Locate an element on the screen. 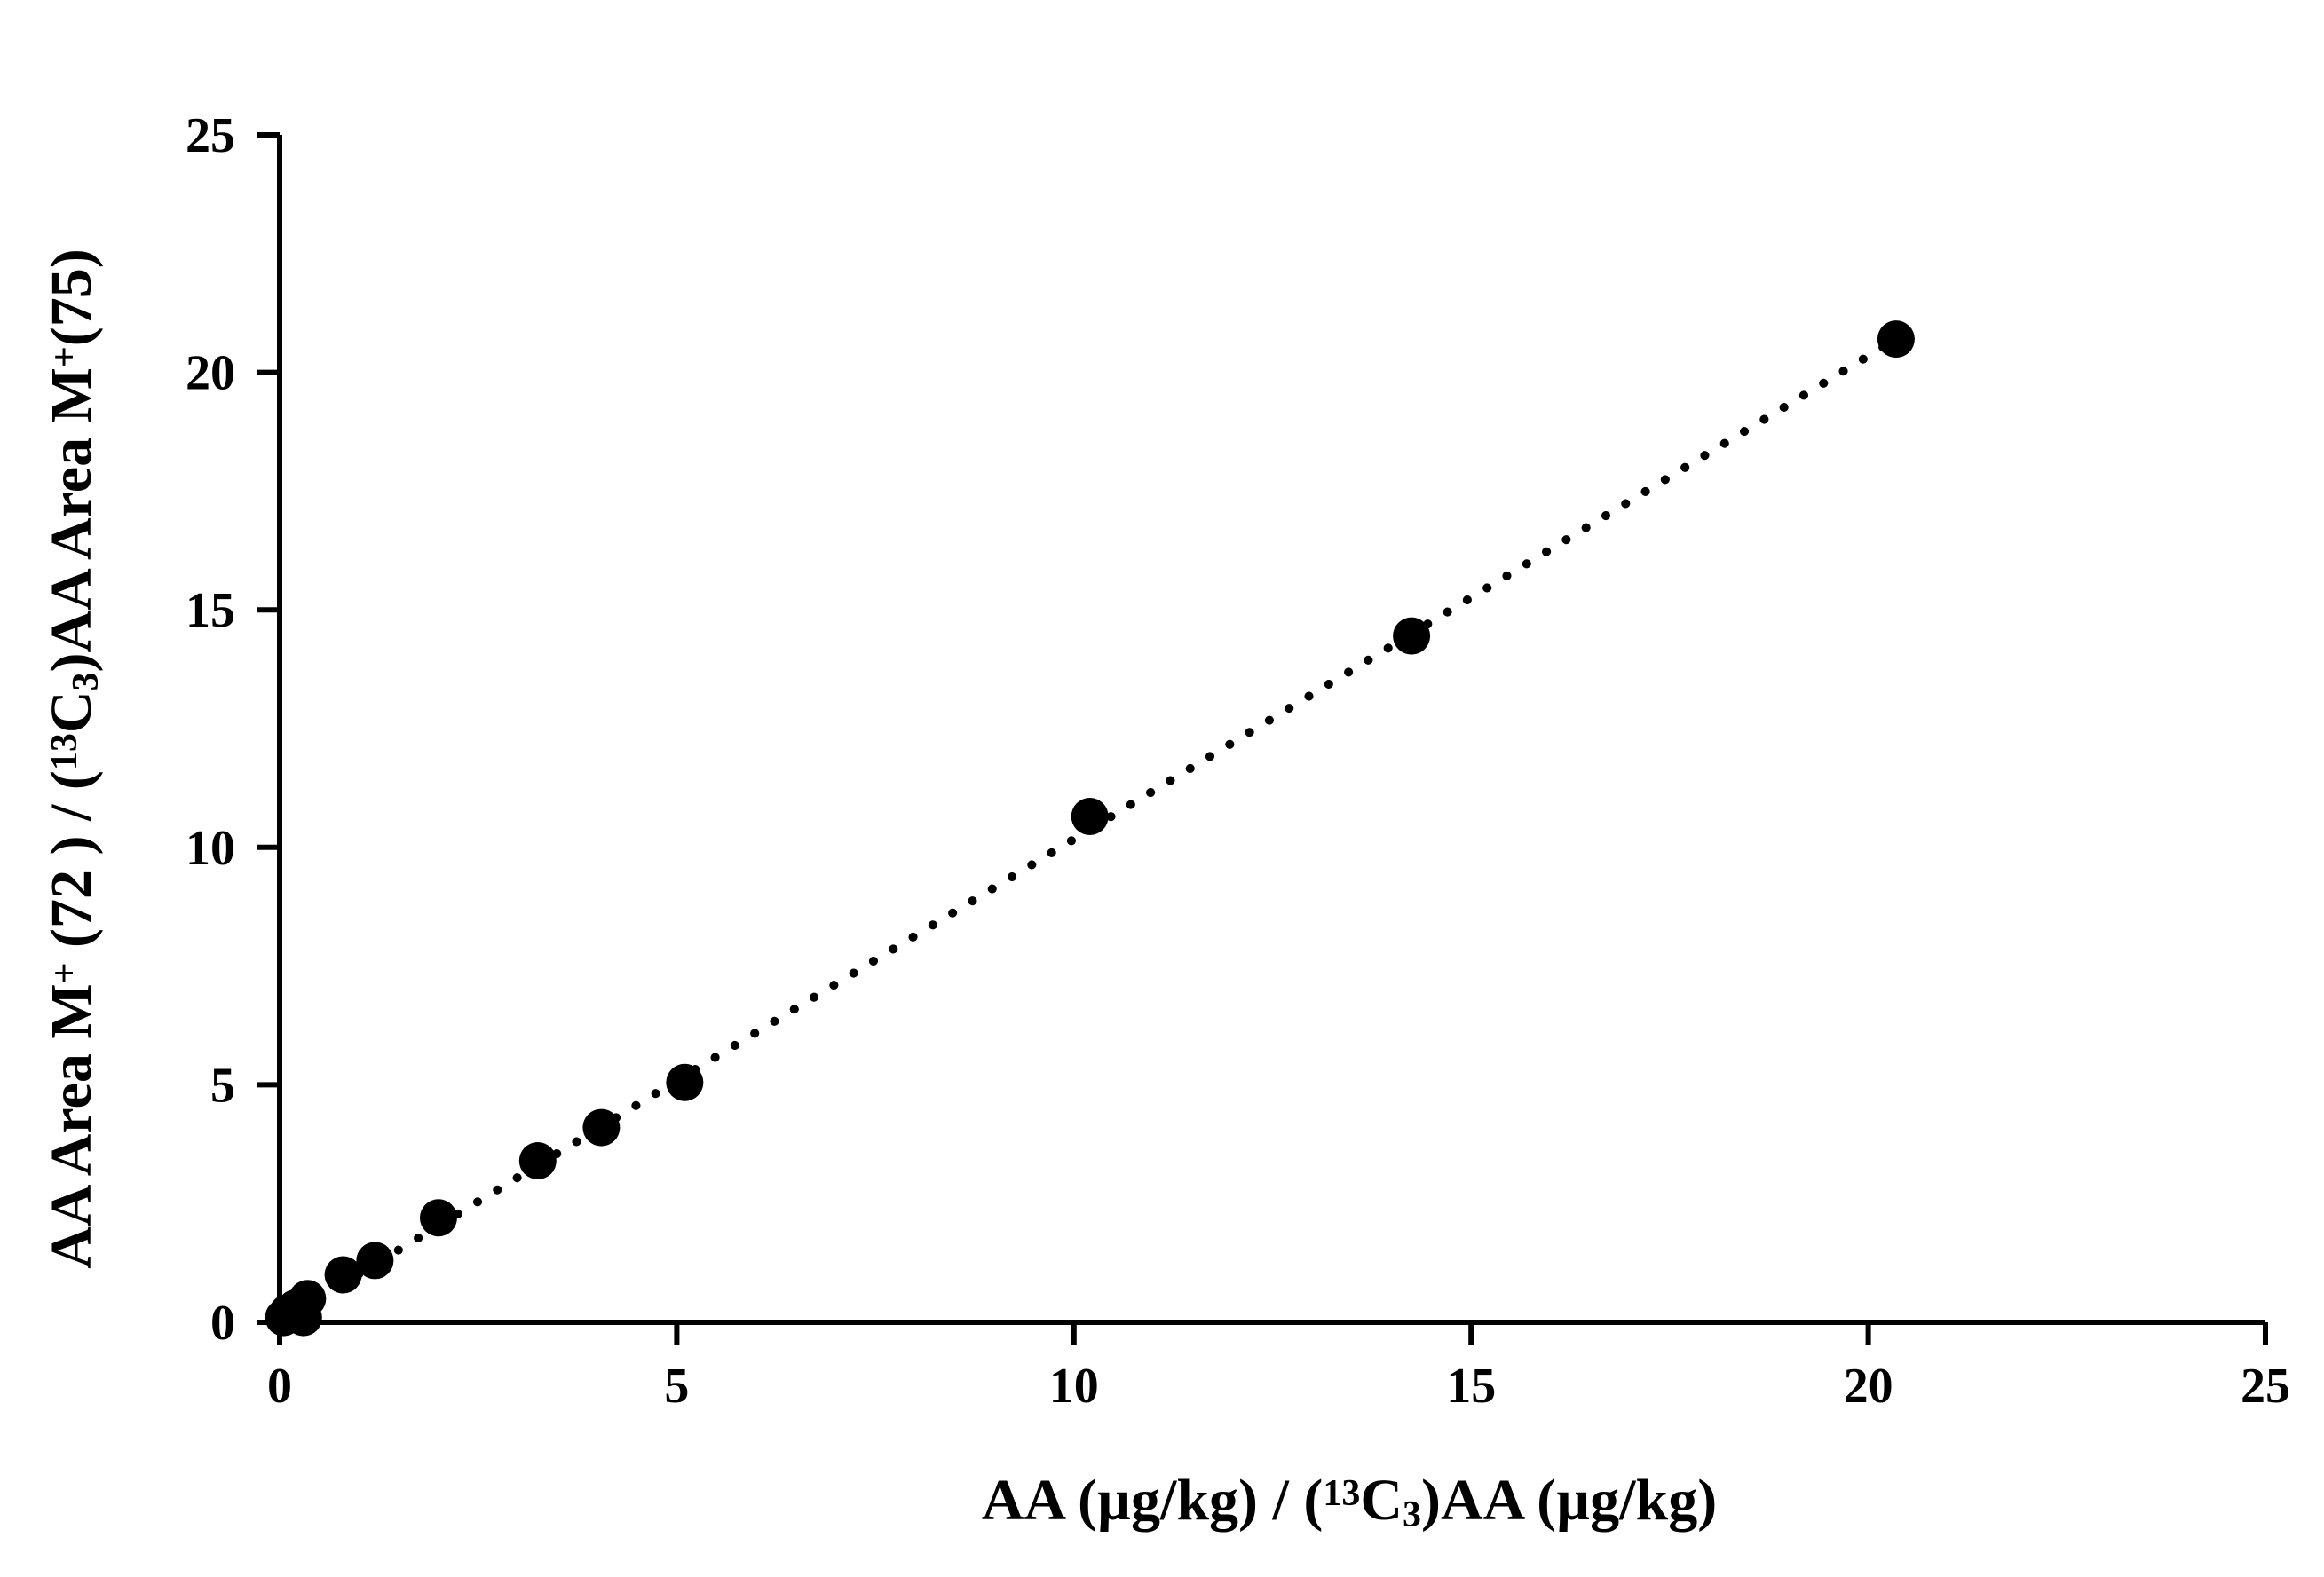 The width and height of the screenshot is (2324, 1577). x-tick-label-15: 15 is located at coordinates (1471, 1386).